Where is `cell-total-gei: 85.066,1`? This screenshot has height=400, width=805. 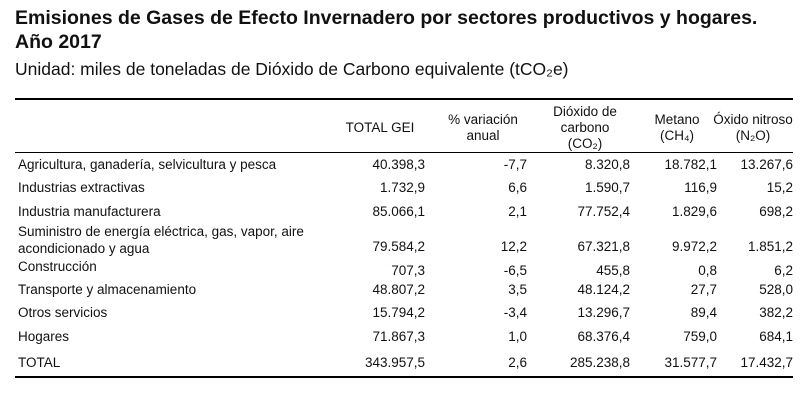 cell-total-gei: 85.066,1 is located at coordinates (398, 211).